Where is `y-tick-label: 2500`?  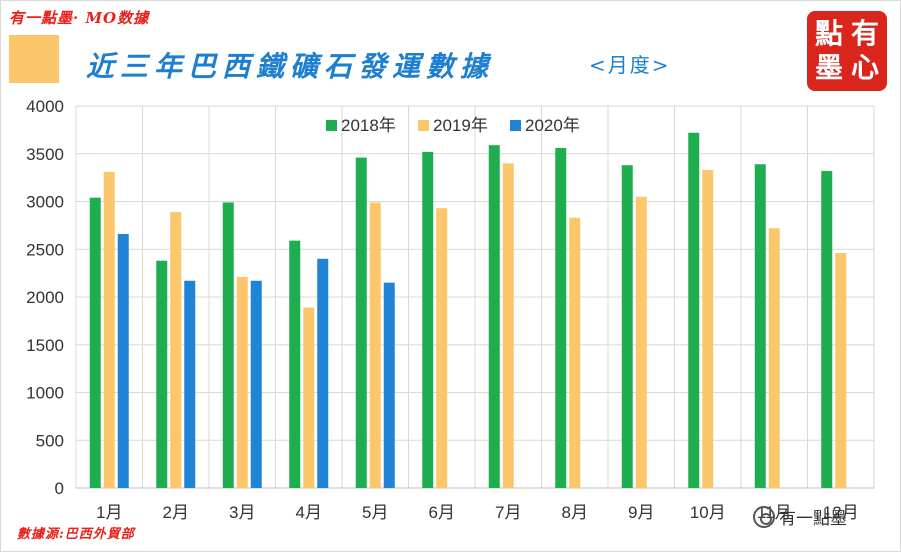 y-tick-label: 2500 is located at coordinates (45, 249).